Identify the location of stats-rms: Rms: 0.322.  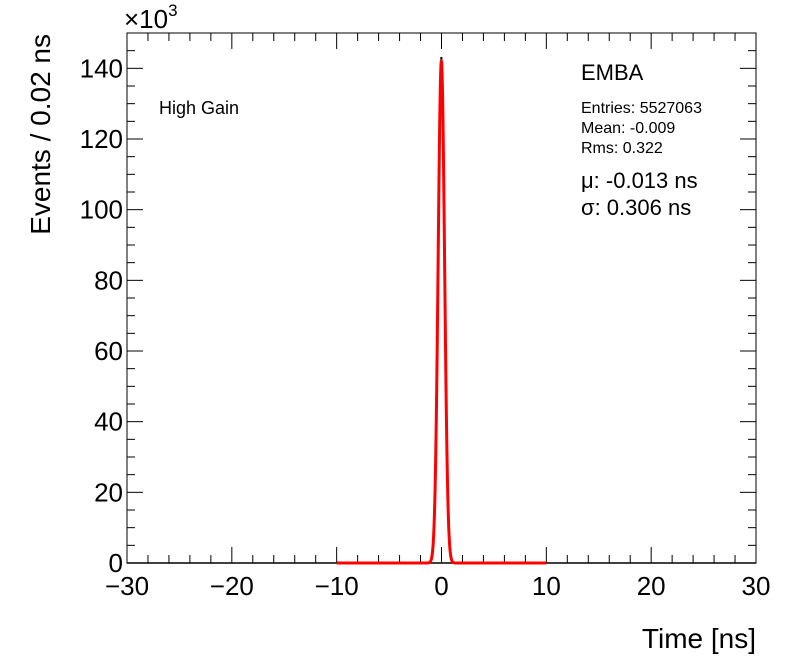
(622, 148).